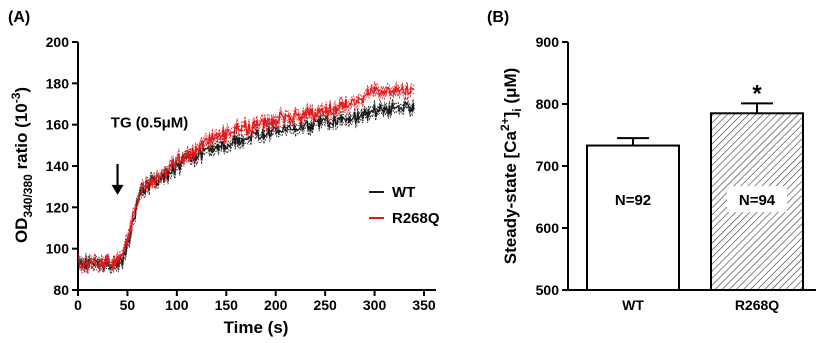 Image resolution: width=823 pixels, height=343 pixels. What do you see at coordinates (61, 290) in the screenshot?
I see `y-tick-label: 80` at bounding box center [61, 290].